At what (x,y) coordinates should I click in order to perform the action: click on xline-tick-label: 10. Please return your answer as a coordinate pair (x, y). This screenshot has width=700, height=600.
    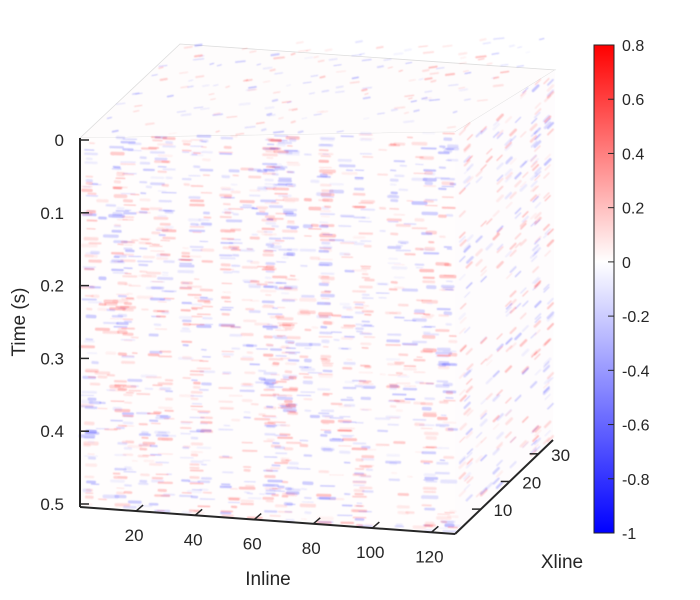
    Looking at the image, I should click on (502, 510).